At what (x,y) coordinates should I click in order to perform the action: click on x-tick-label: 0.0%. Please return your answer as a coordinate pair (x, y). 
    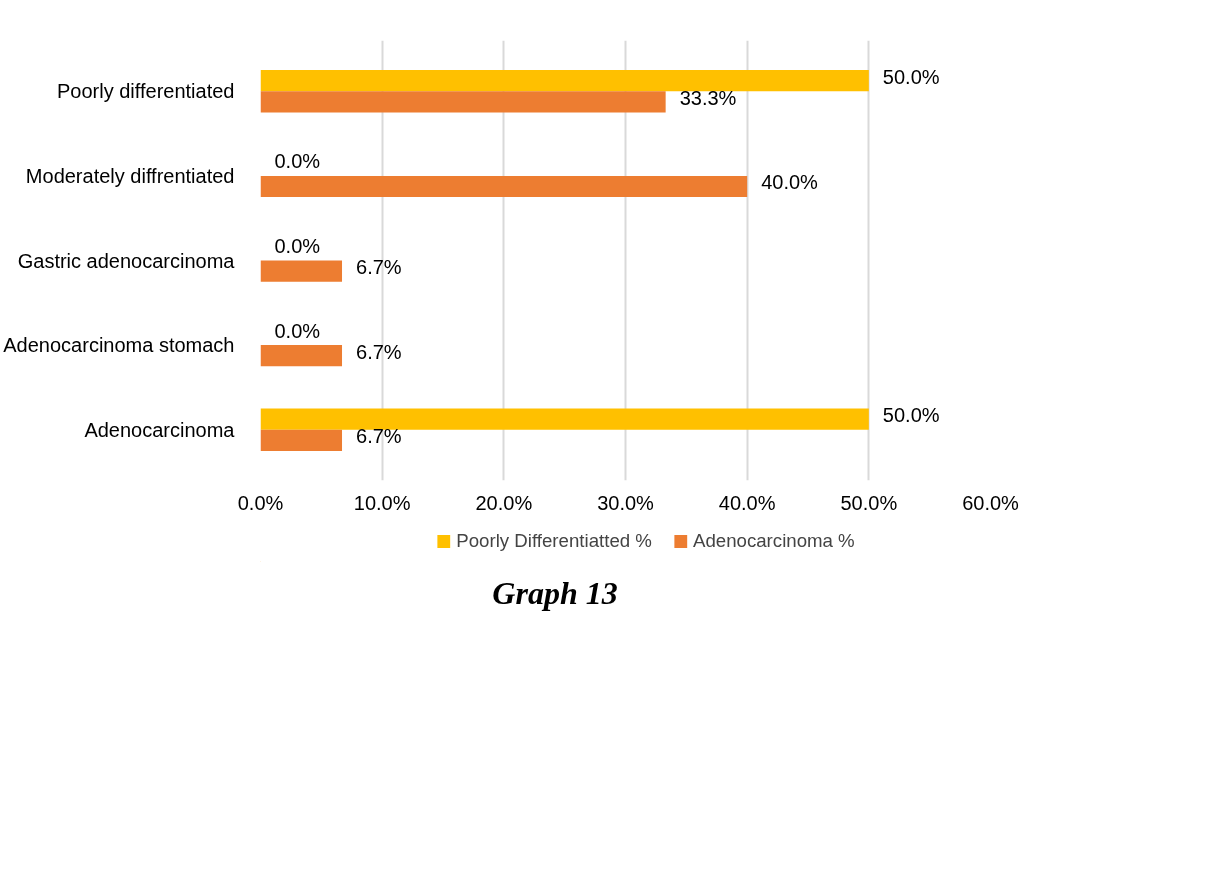
    Looking at the image, I should click on (260, 502).